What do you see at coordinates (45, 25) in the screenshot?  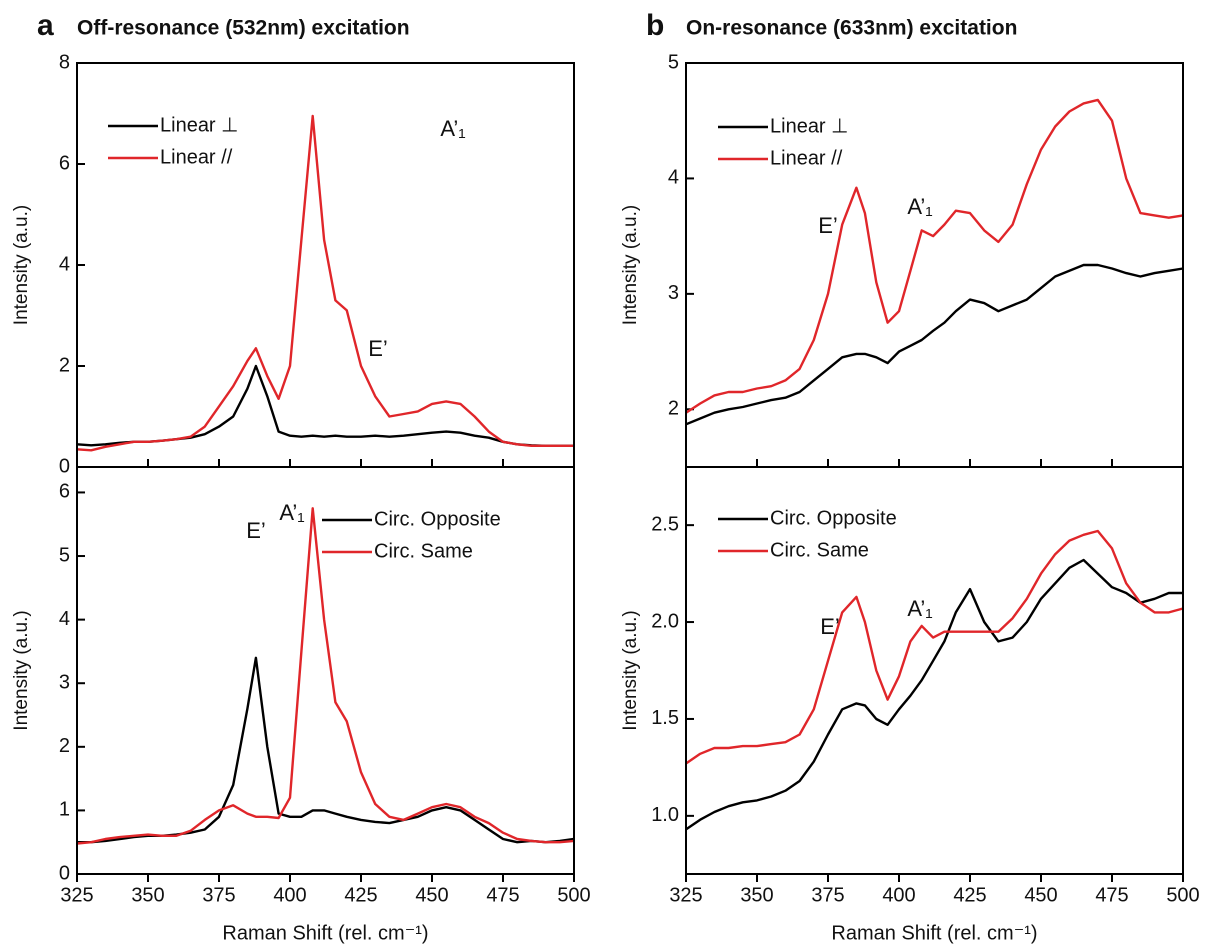 I see `panel-label: a` at bounding box center [45, 25].